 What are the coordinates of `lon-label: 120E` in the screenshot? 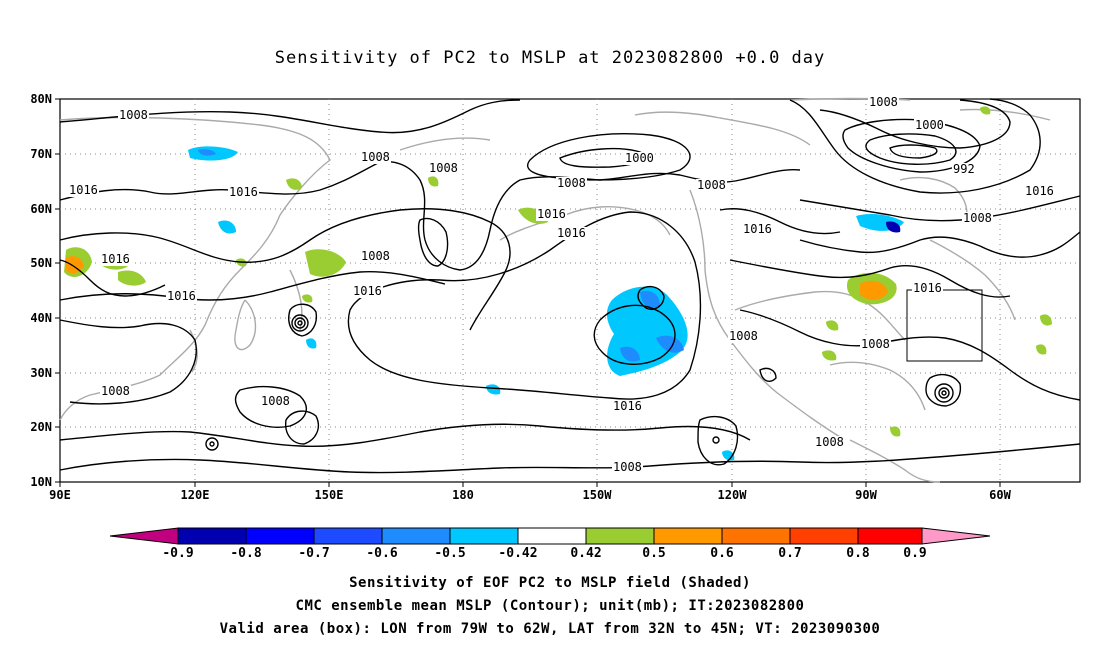 It's located at (195, 495).